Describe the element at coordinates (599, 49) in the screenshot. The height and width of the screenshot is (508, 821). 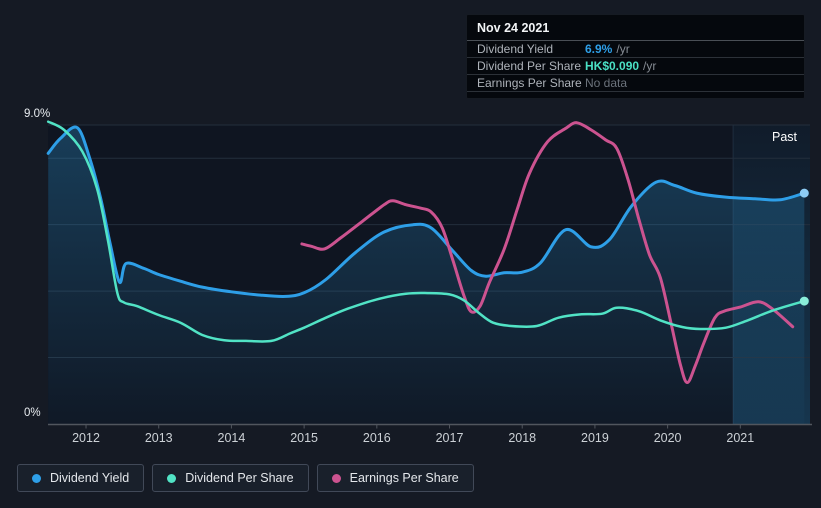
I see `tooltip-value: 6.9%` at that location.